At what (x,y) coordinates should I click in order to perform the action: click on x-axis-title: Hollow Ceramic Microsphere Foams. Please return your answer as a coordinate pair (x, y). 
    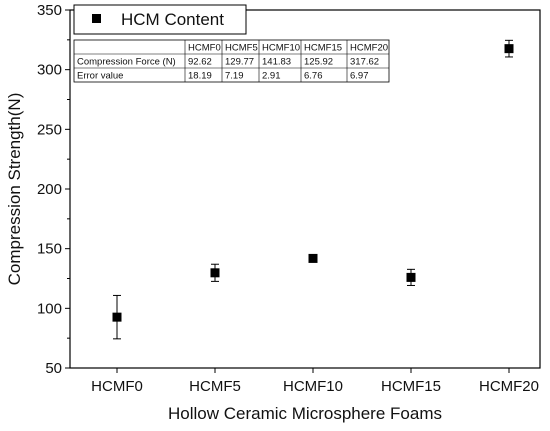
    Looking at the image, I should click on (305, 413).